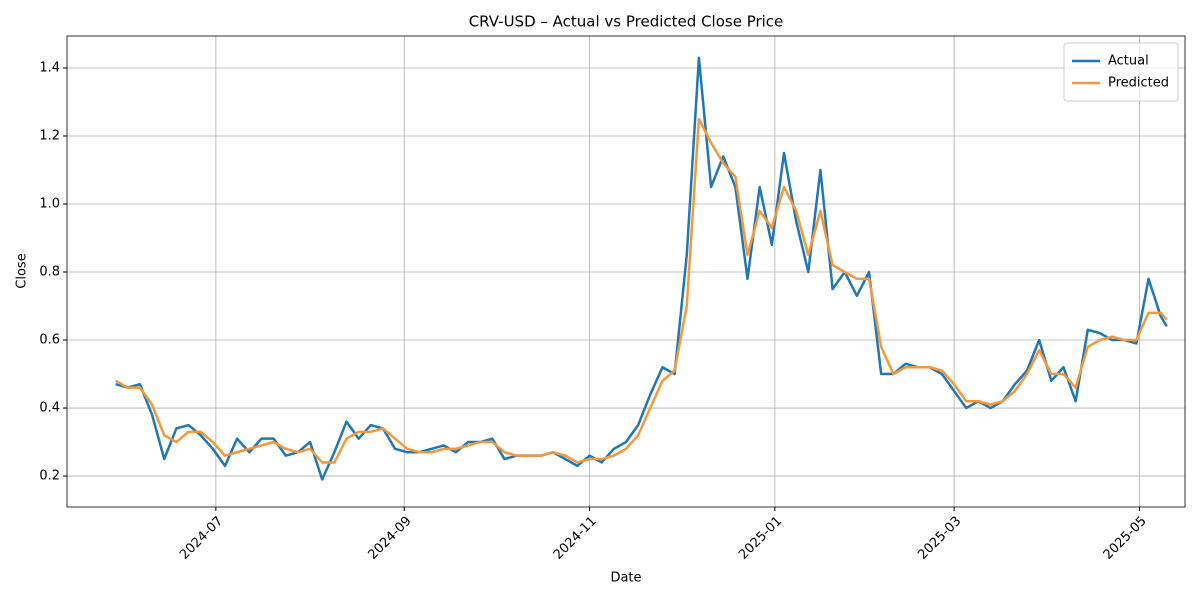 This screenshot has height=600, width=1200. I want to click on legend-label: Predicted, so click(1138, 83).